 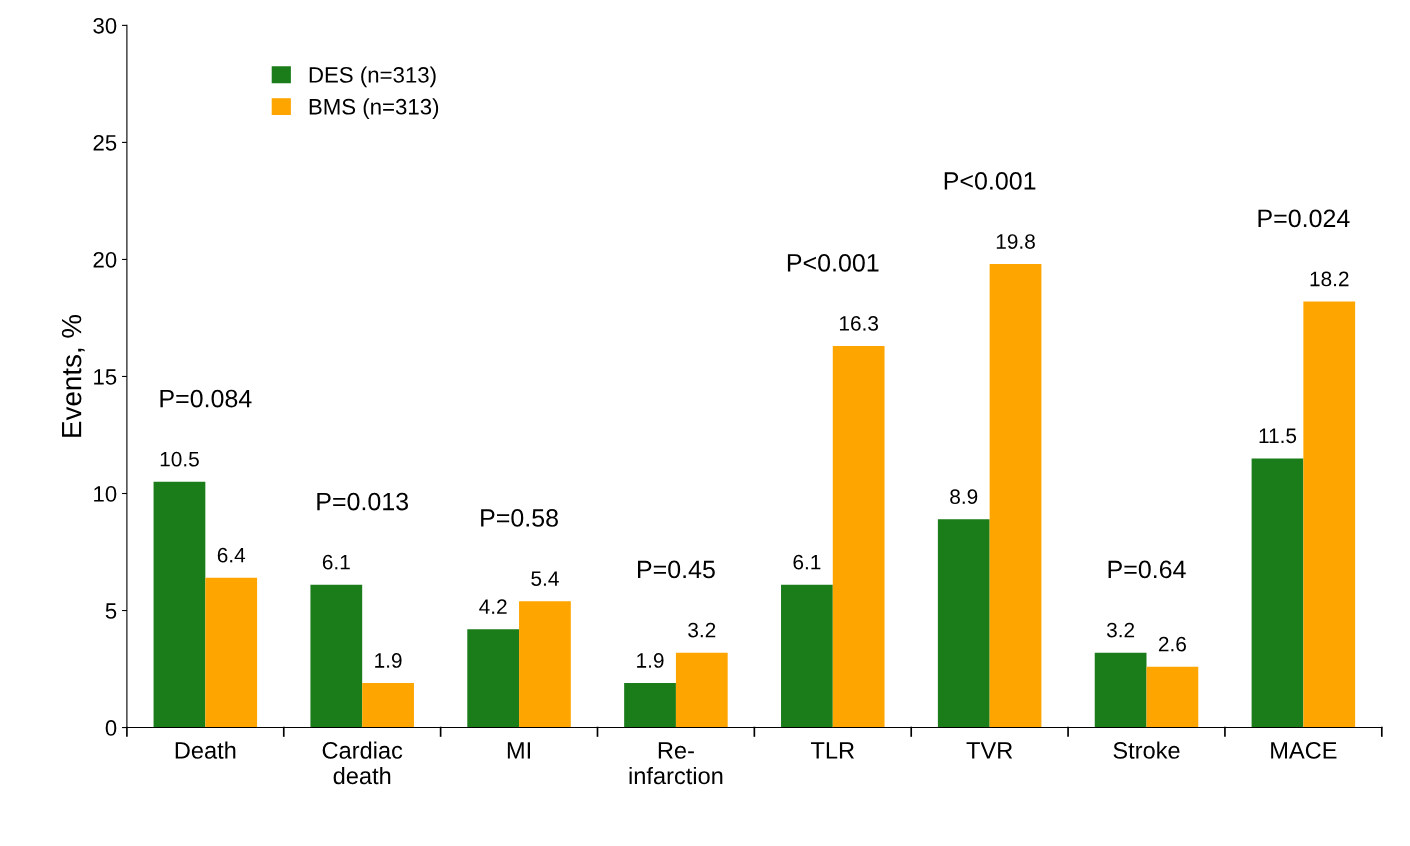 What do you see at coordinates (1304, 218) in the screenshot?
I see `annotation: P=0.024` at bounding box center [1304, 218].